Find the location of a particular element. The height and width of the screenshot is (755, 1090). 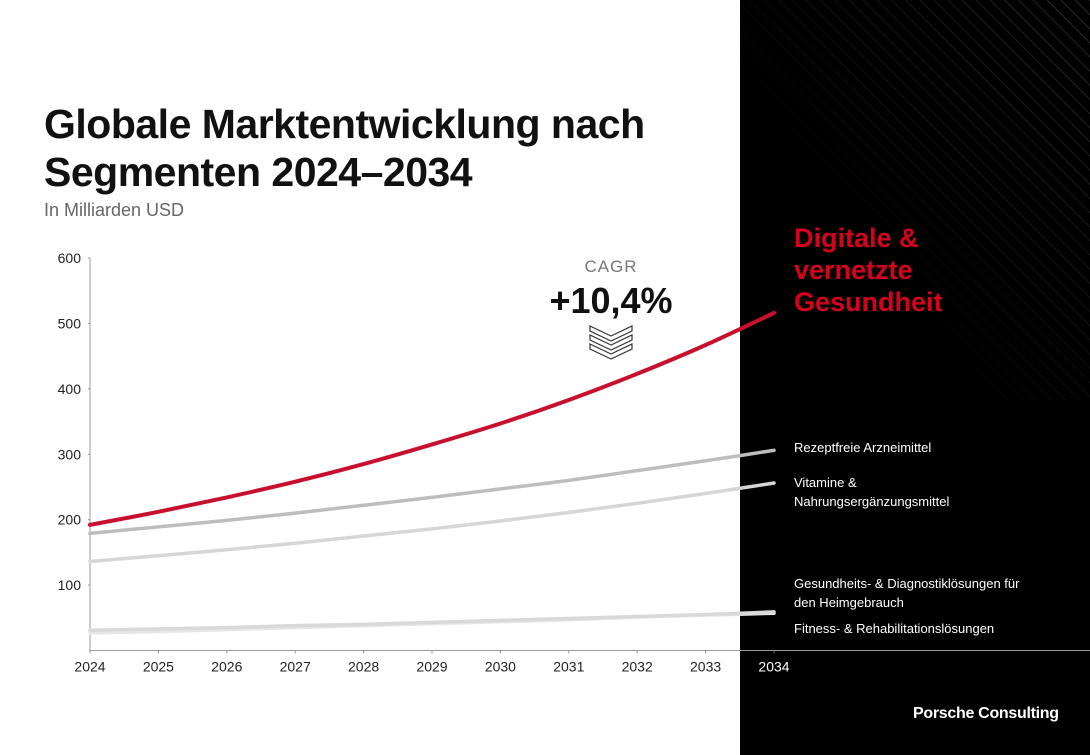

highlight-label: Digitale & vernetzte Gesundheit is located at coordinates (868, 270).